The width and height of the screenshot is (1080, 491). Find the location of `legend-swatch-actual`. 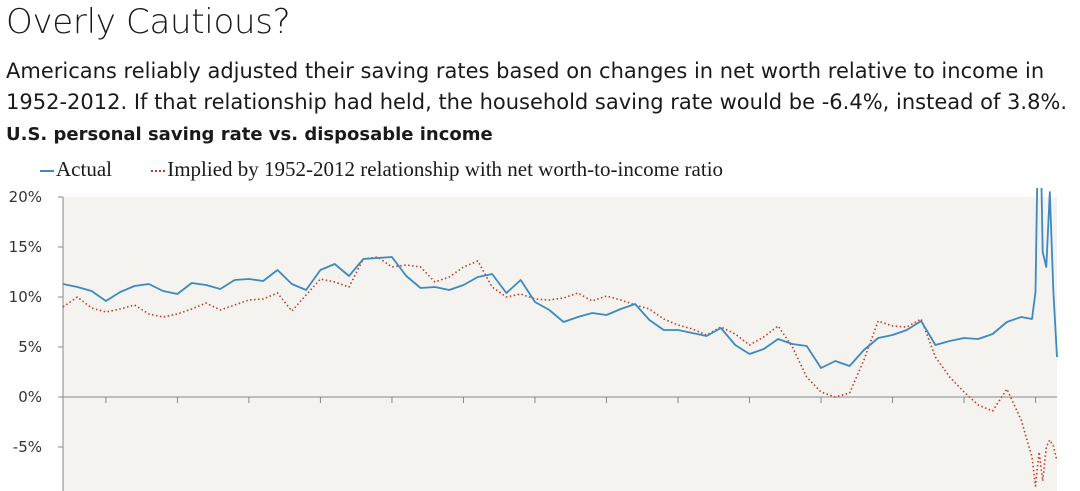

legend-swatch-actual is located at coordinates (47, 171).